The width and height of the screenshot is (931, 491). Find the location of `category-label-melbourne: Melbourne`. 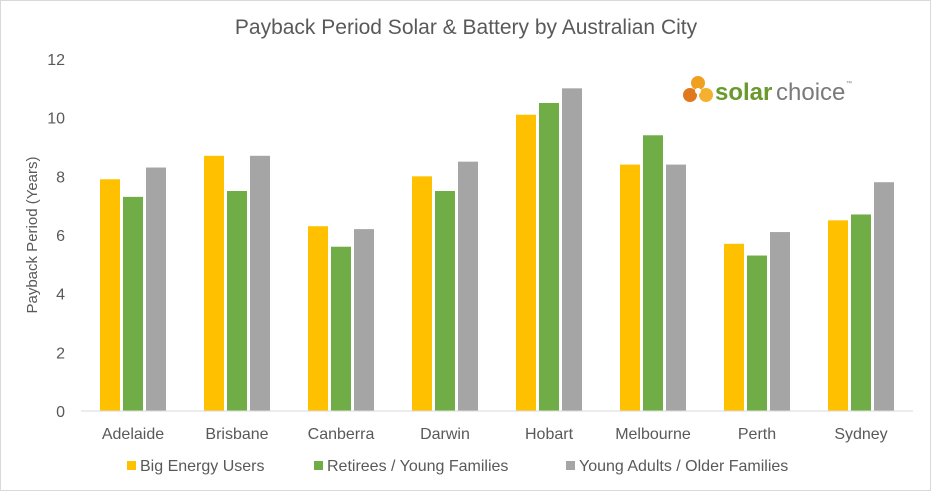

category-label-melbourne: Melbourne is located at coordinates (653, 434).